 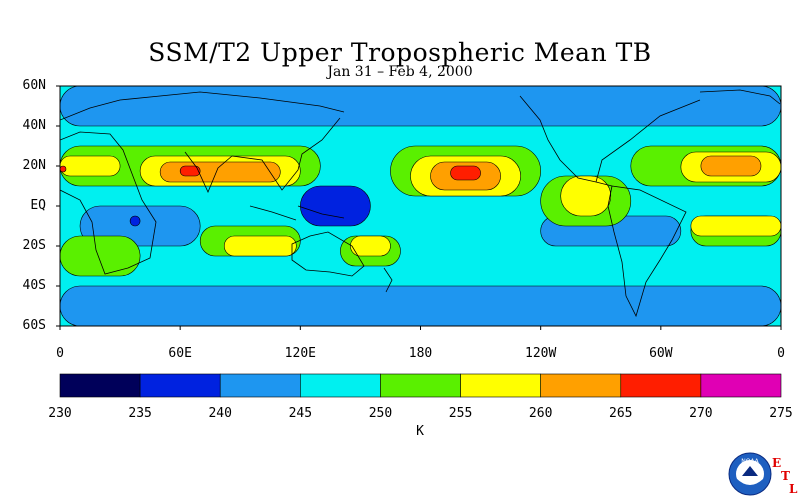 I want to click on logo-letter: E, so click(x=777, y=463).